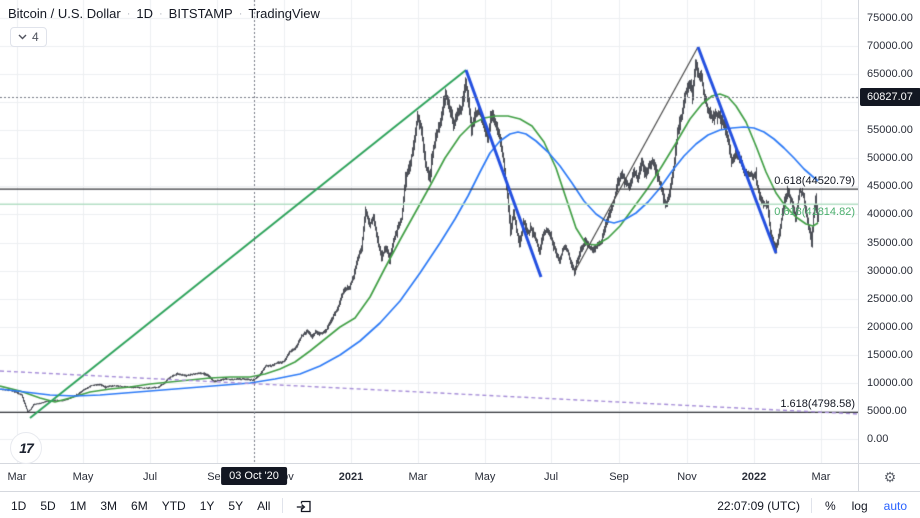  Describe the element at coordinates (890, 130) in the screenshot. I see `price-tick-label: 55000.00` at that location.